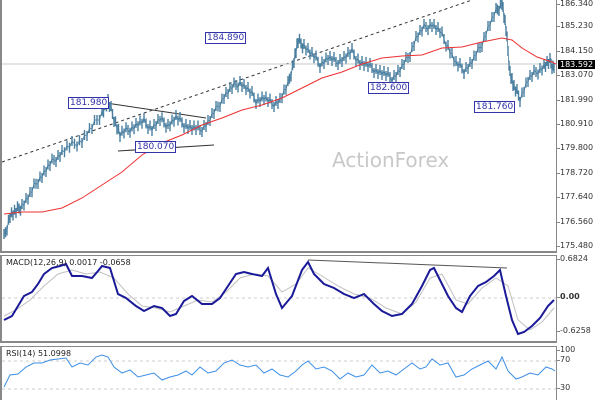 The image size is (600, 401). What do you see at coordinates (495, 107) in the screenshot?
I see `price-label: 181.760` at bounding box center [495, 107].